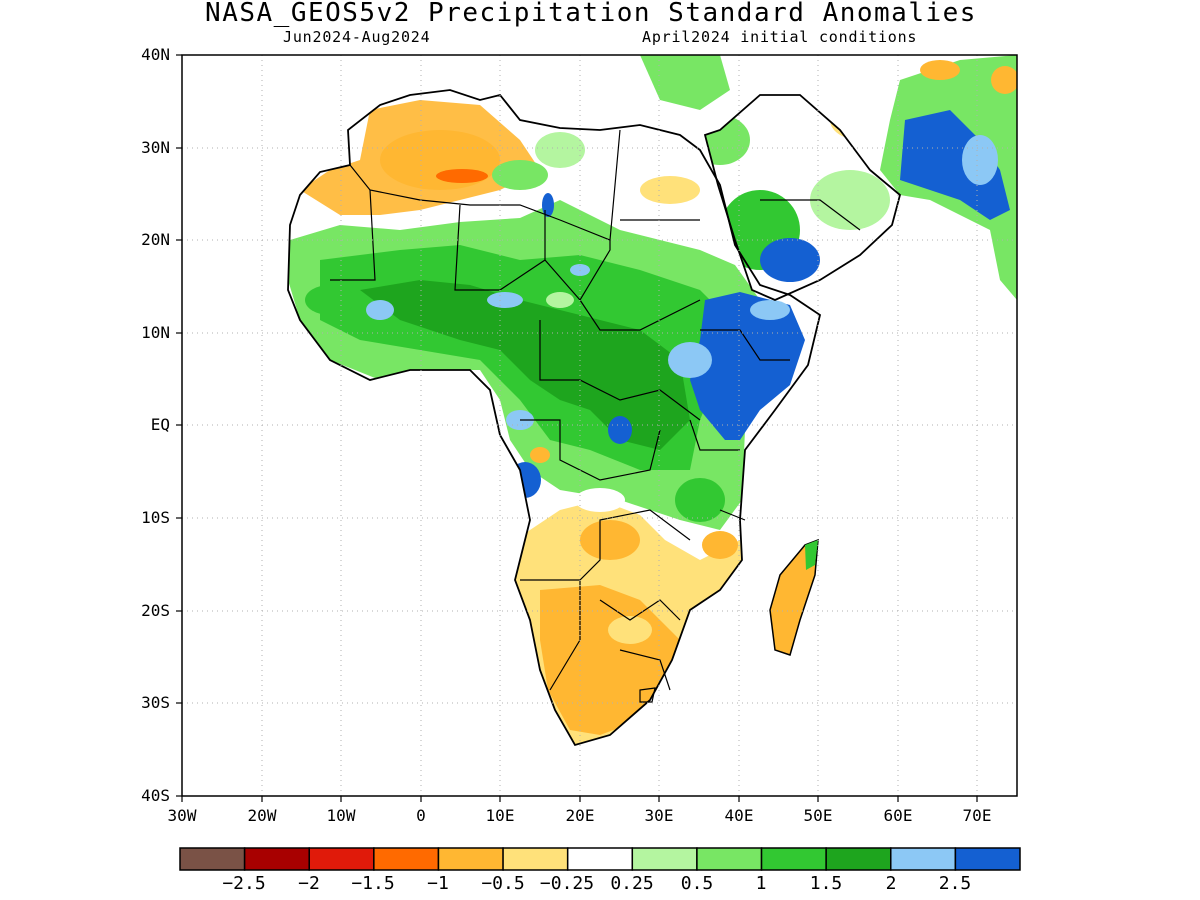 Image resolution: width=1200 pixels, height=900 pixels. Describe the element at coordinates (155, 517) in the screenshot. I see `lat-label-10s: 10S` at that location.